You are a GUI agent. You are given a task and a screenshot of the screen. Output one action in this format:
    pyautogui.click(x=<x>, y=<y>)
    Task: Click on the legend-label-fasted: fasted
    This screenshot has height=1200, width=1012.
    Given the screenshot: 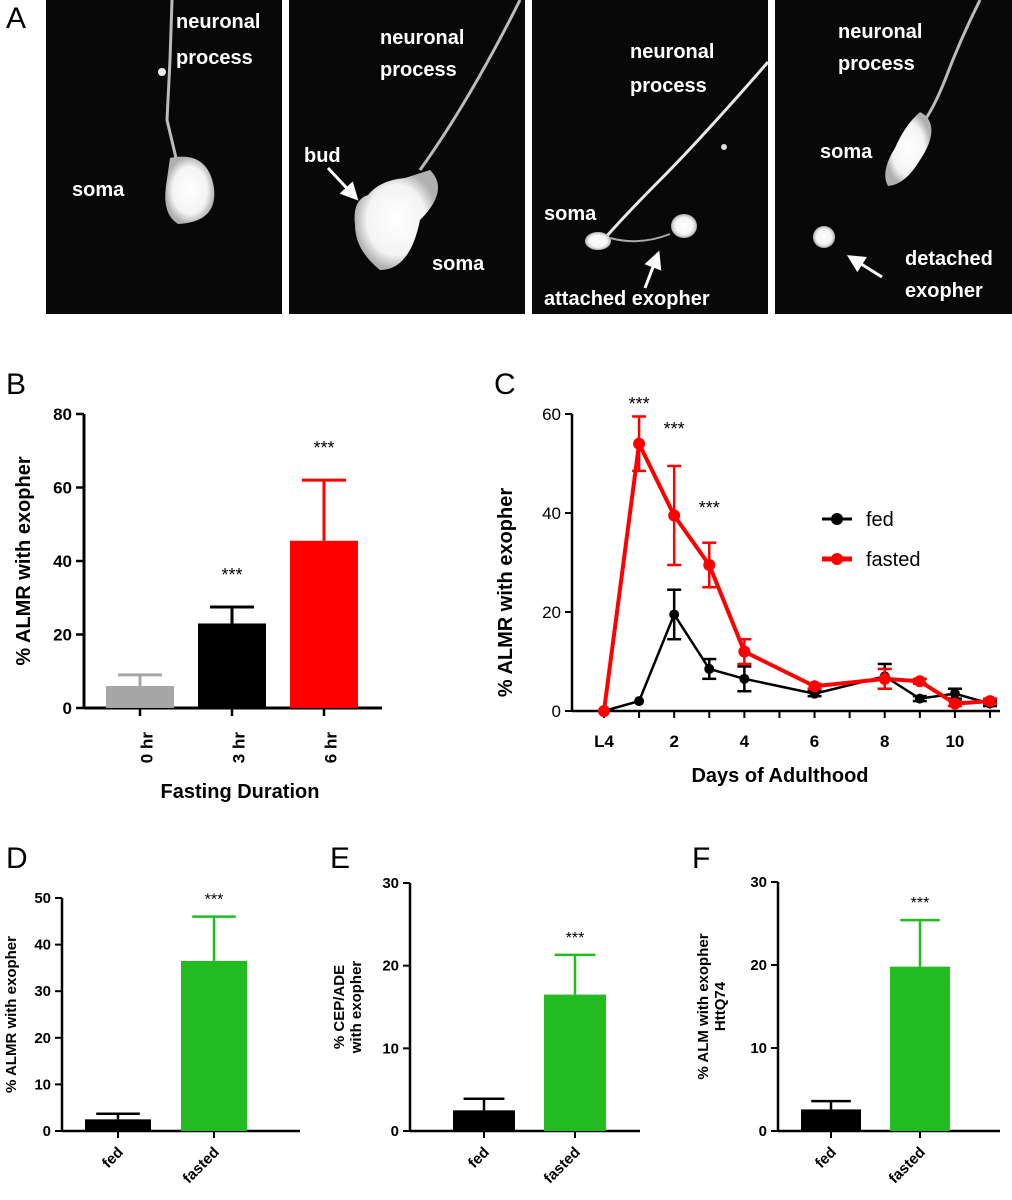 What is the action you would take?
    pyautogui.click(x=893, y=560)
    